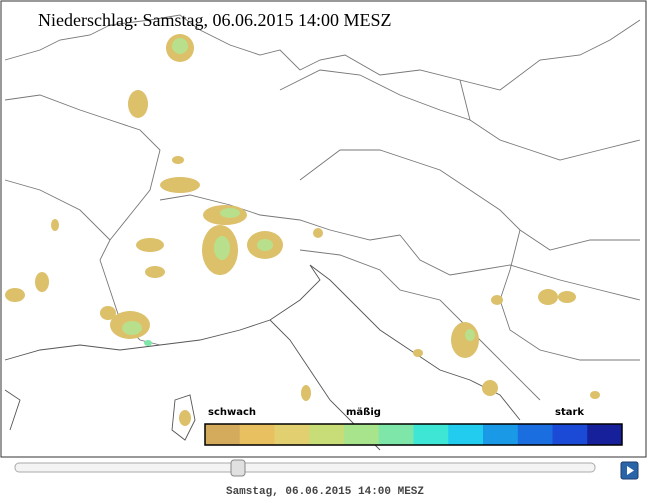 Image resolution: width=650 pixels, height=503 pixels. I want to click on play-button, so click(629, 470).